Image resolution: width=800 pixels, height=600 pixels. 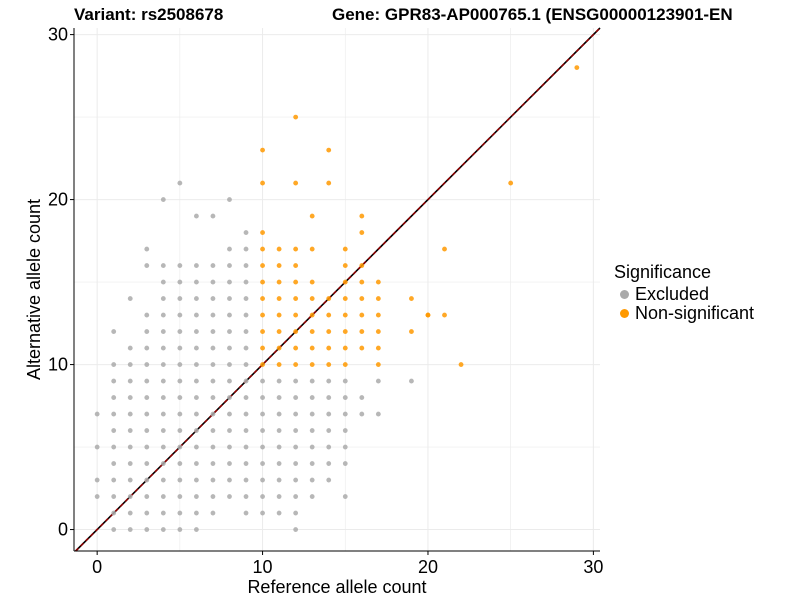 What do you see at coordinates (672, 294) in the screenshot?
I see `legend-label-excluded: Excluded` at bounding box center [672, 294].